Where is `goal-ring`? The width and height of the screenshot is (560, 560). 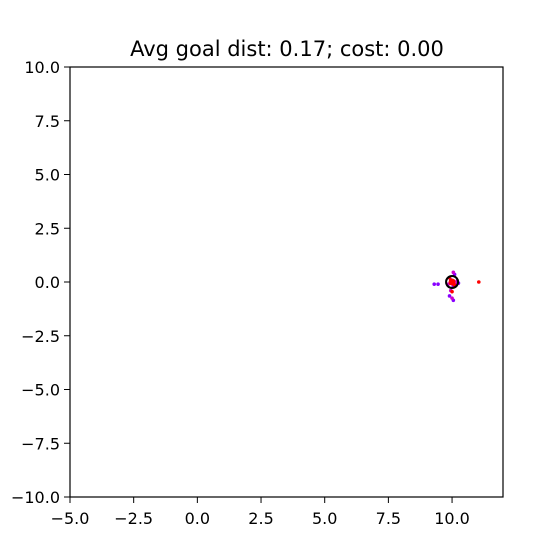
goal-ring is located at coordinates (452, 282).